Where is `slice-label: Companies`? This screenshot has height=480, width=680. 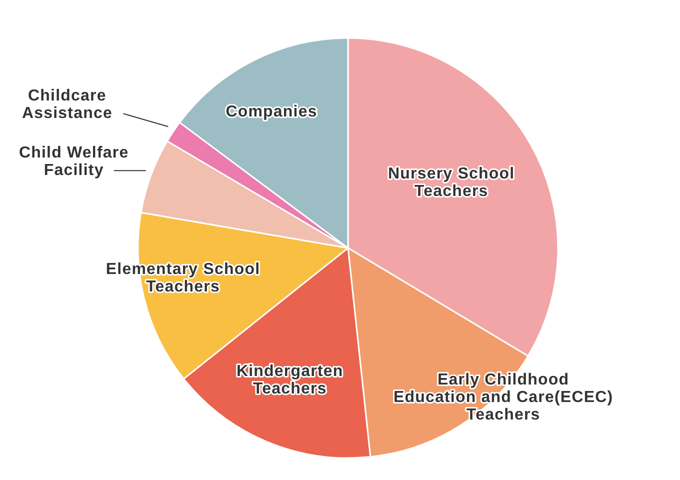 slice-label: Companies is located at coordinates (272, 112).